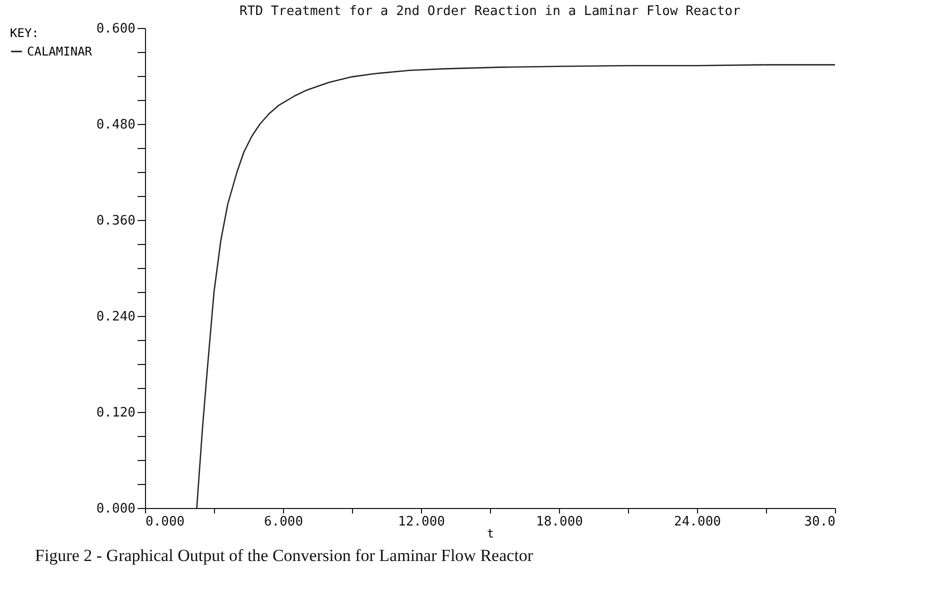 This screenshot has width=933, height=603. What do you see at coordinates (116, 413) in the screenshot?
I see `y-tick-label: 0.120` at bounding box center [116, 413].